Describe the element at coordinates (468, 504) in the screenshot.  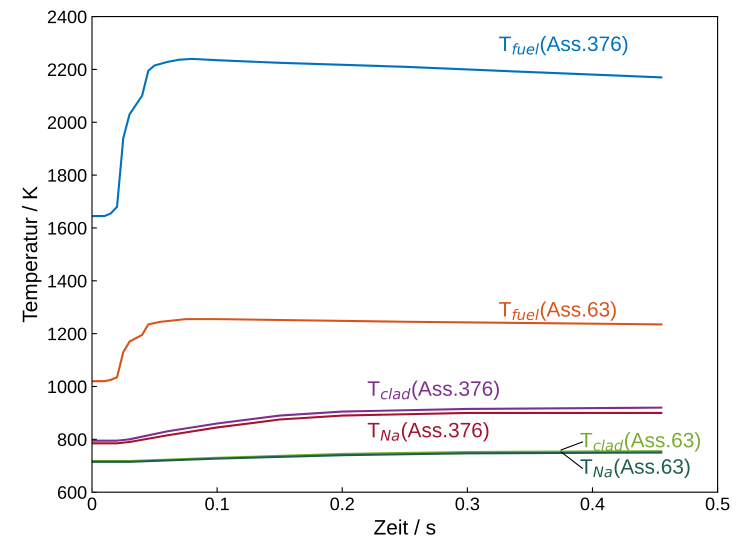
I see `x-tick-label: 0.3` at that location.